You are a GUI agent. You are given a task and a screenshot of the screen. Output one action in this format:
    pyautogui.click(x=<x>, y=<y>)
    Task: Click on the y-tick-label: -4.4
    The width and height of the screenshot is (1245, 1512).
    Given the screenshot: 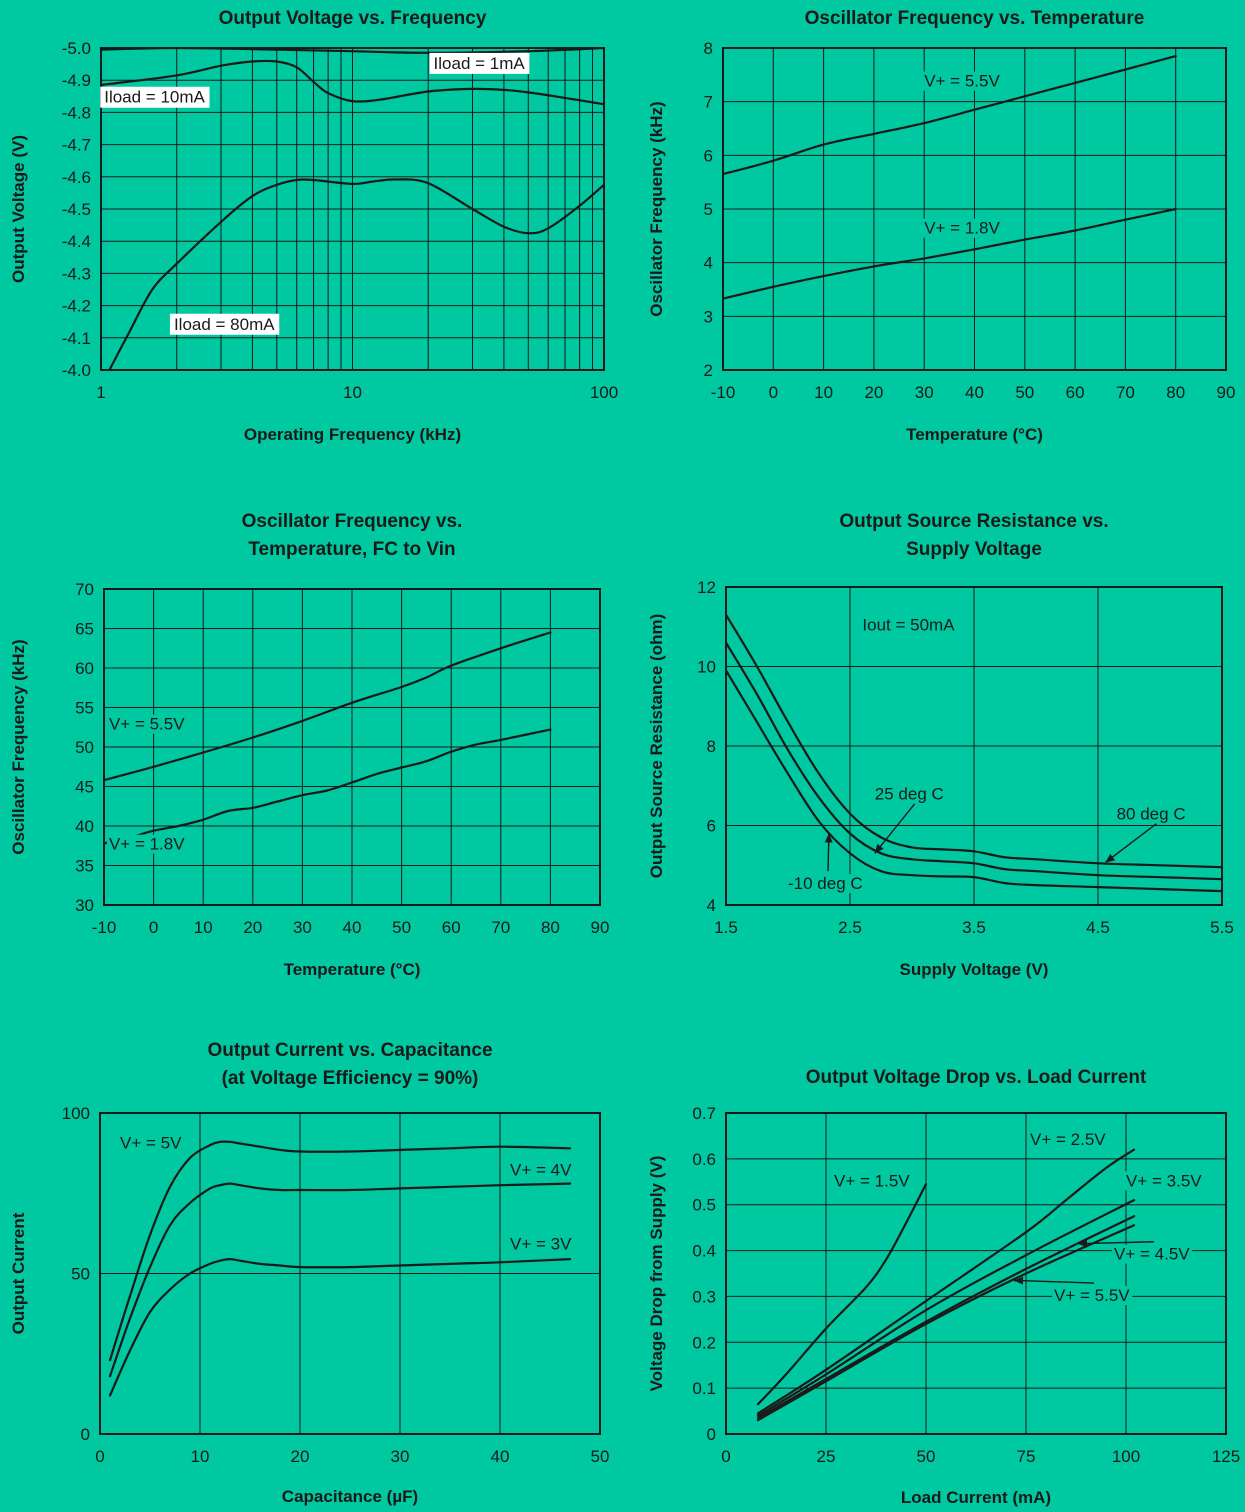 What is the action you would take?
    pyautogui.click(x=76, y=241)
    